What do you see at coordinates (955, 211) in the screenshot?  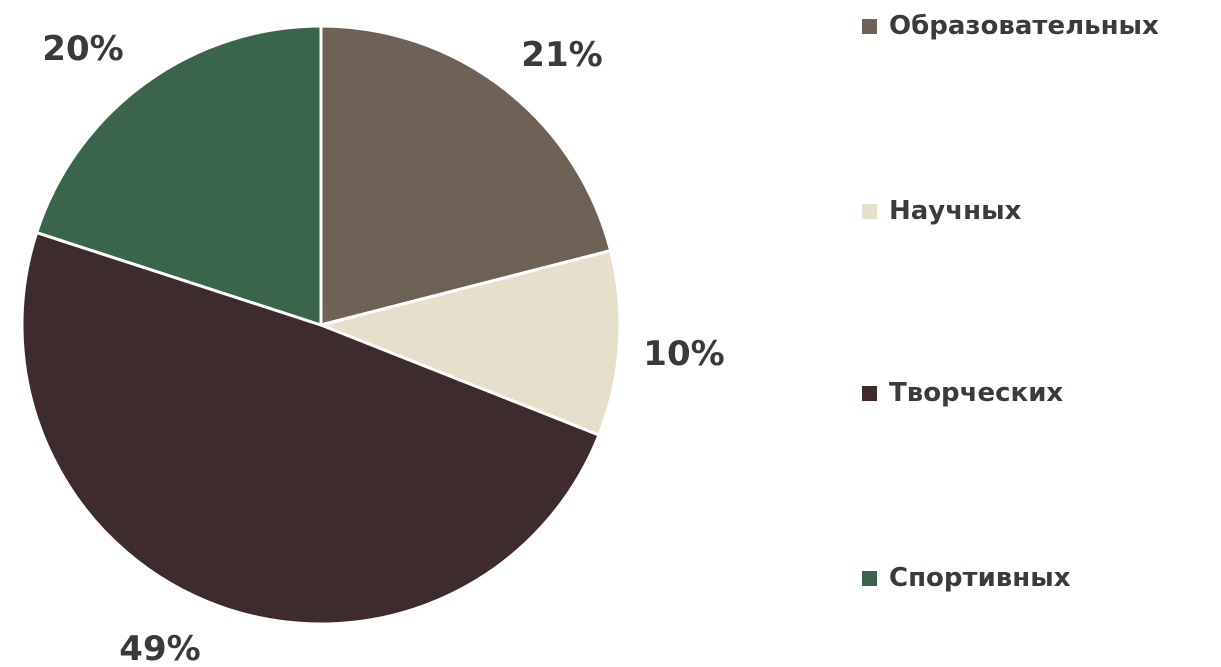 I see `legend-label: Научных` at bounding box center [955, 211].